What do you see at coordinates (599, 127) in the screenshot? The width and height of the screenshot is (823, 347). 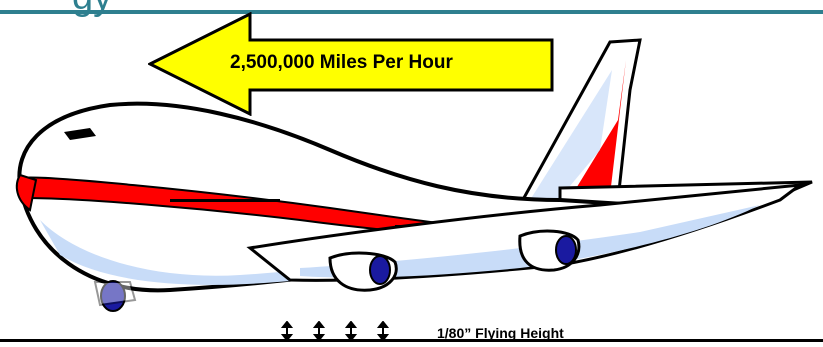 I see `tail-stripe` at bounding box center [599, 127].